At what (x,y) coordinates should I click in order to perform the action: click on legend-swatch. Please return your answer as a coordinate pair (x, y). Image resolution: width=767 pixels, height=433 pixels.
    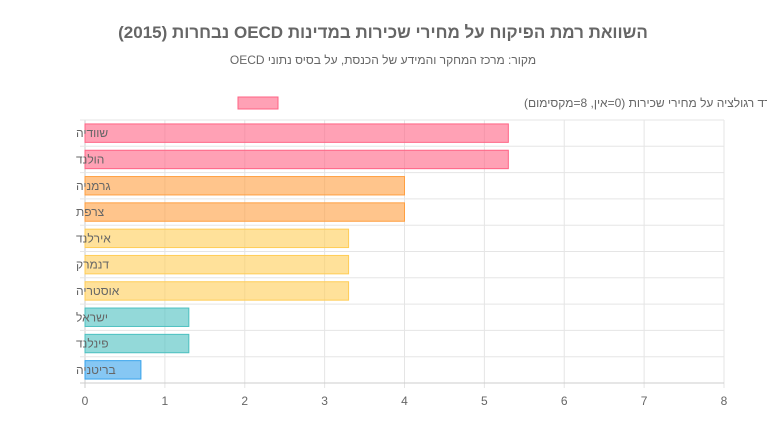
    Looking at the image, I should click on (258, 103).